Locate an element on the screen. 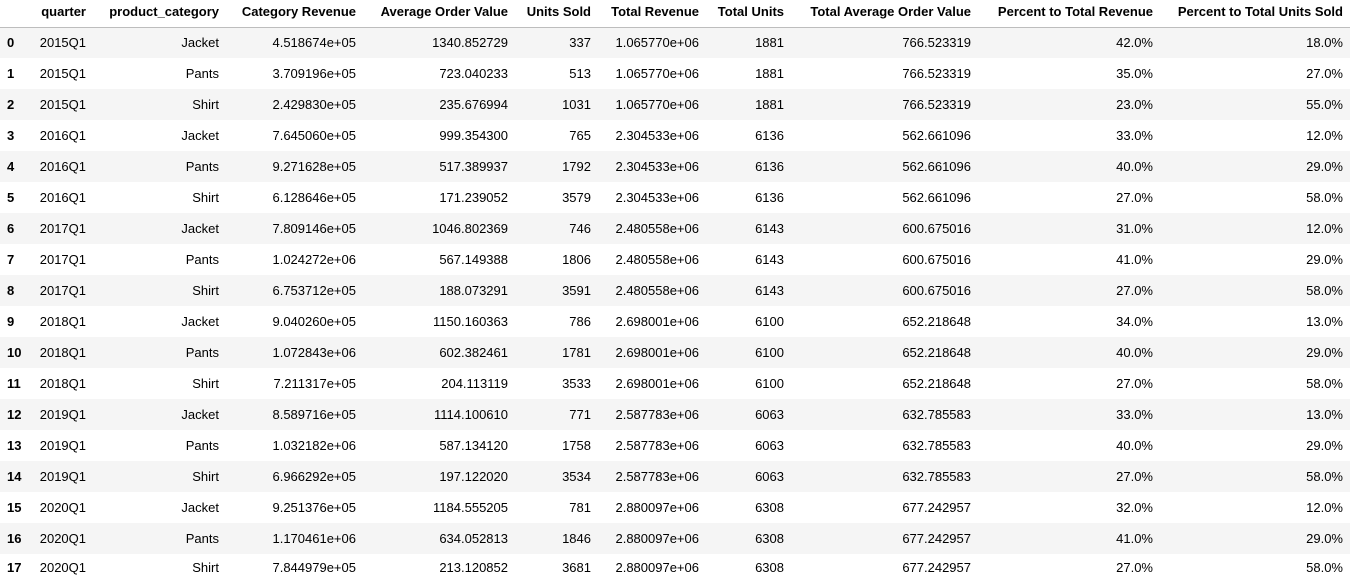 This screenshot has width=1350, height=581. category-revenue-cell: 9.271628e+05 is located at coordinates (314, 166).